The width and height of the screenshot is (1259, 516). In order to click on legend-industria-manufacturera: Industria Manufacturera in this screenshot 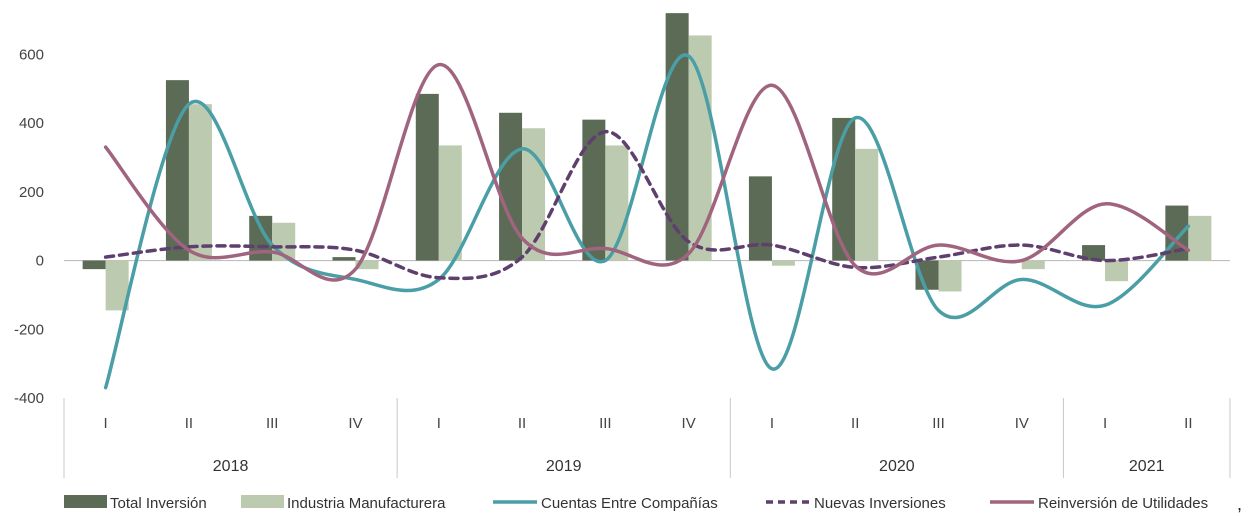, I will do `click(343, 503)`.